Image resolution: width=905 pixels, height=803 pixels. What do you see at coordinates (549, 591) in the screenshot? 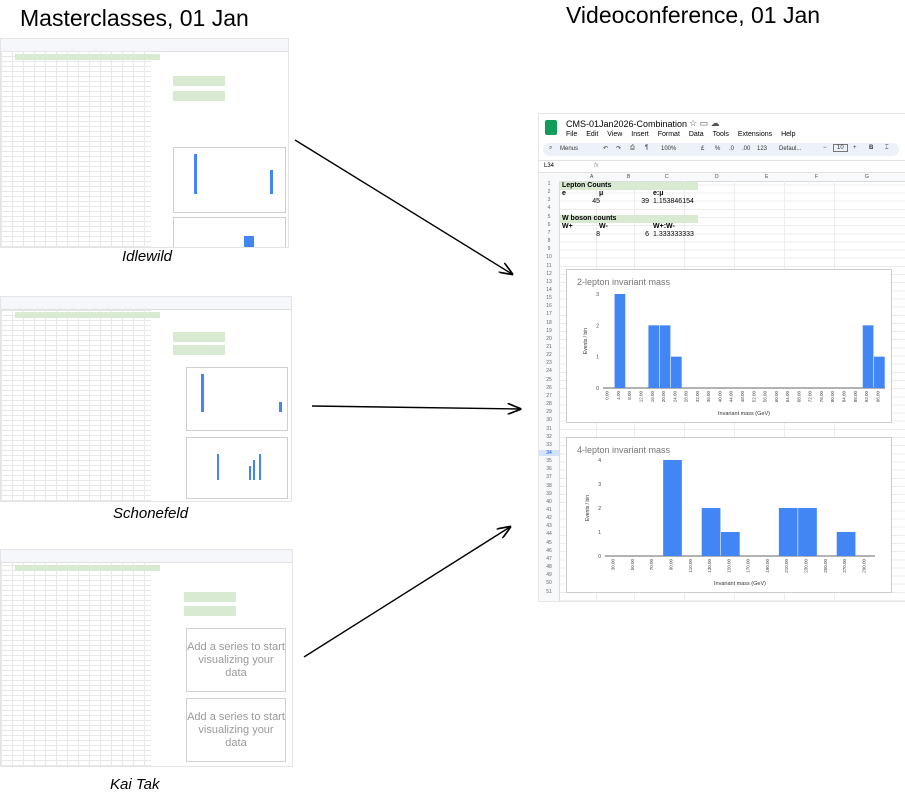
I see `row-number: 51` at bounding box center [549, 591].